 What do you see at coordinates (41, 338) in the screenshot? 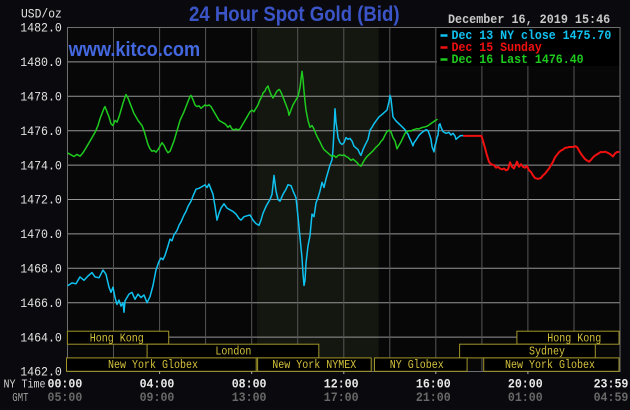
I see `svg-text: 1464.0` at bounding box center [41, 338].